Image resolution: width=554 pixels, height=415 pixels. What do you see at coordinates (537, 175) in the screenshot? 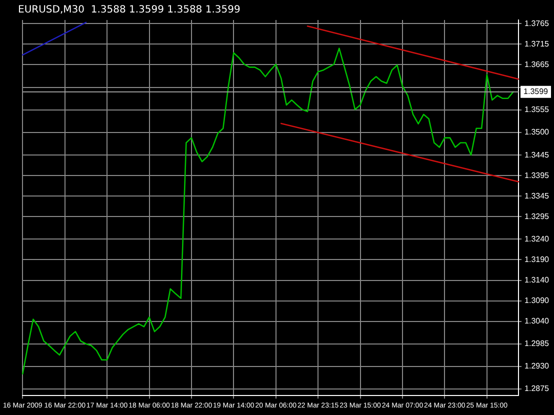
I see `y-tick-label: 1.3395` at bounding box center [537, 175].